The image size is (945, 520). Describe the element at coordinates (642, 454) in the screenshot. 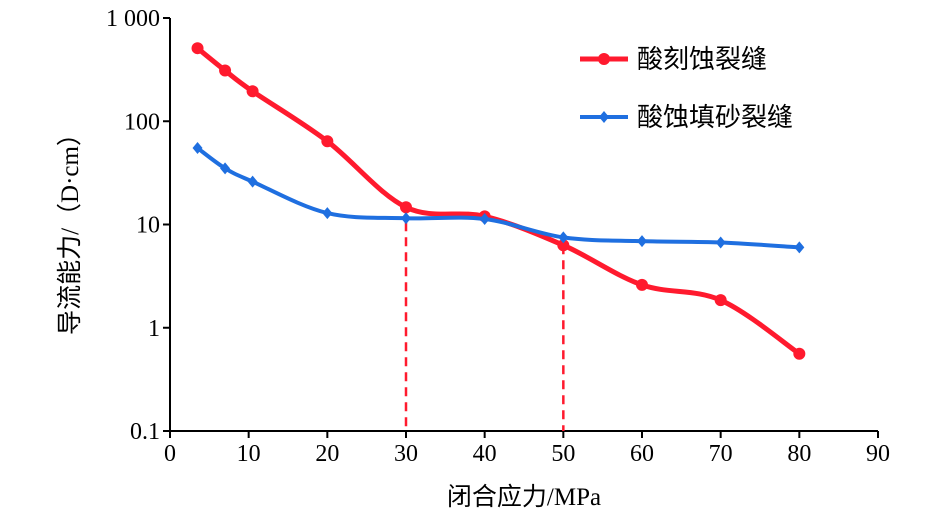

I see `x-tick-label: 60` at that location.